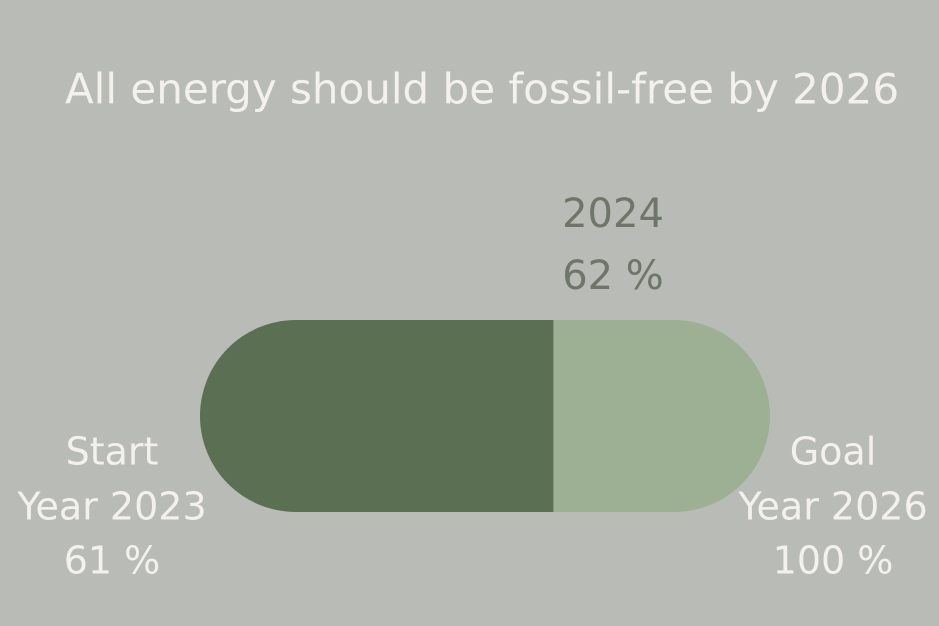 The height and width of the screenshot is (626, 939). I want to click on title: All energy should be fossil-free by 2026, so click(482, 89).